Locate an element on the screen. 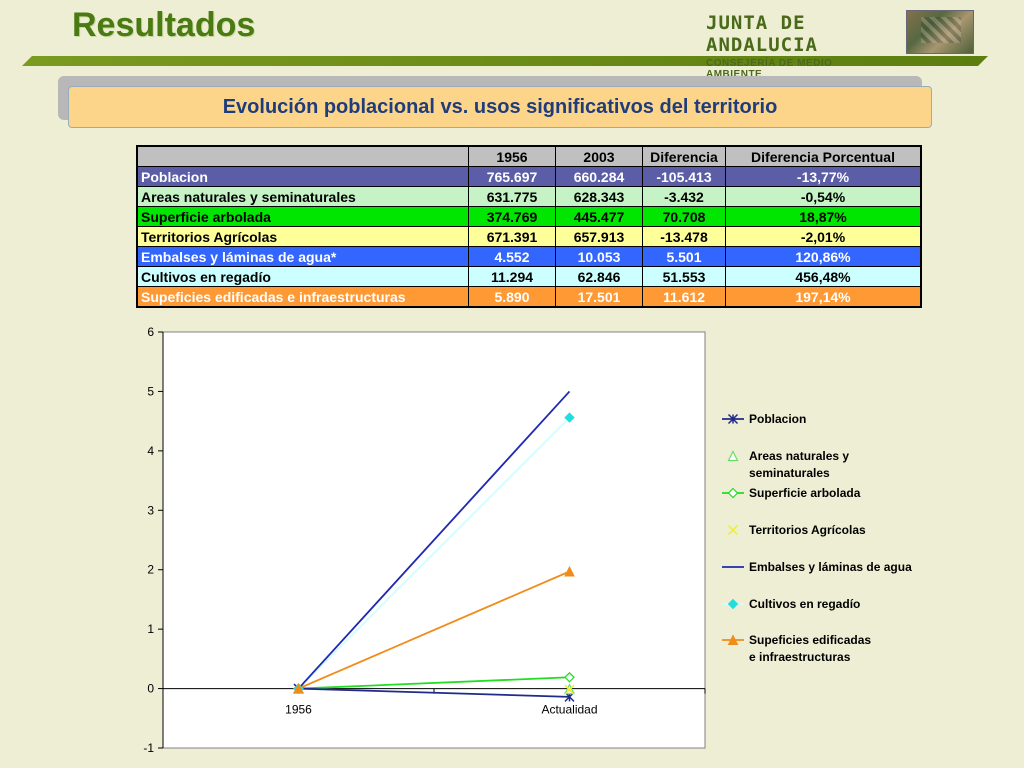 This screenshot has height=768, width=1024. value-2003-cell: 10.053 is located at coordinates (599, 256).